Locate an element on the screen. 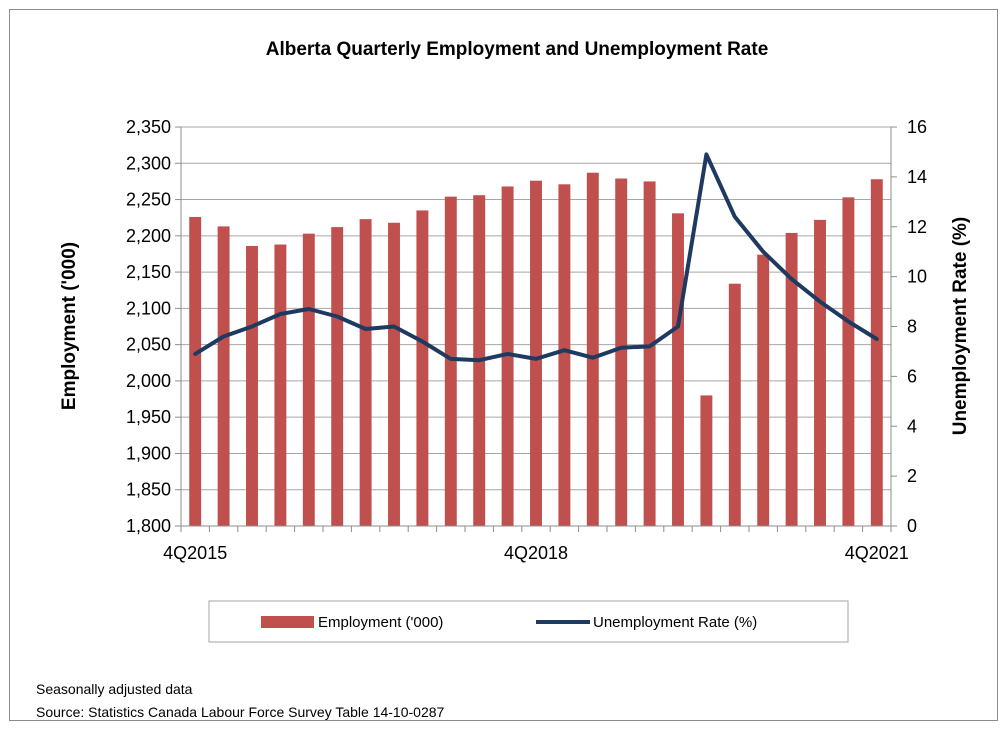 The width and height of the screenshot is (1008, 730). x-tick-label: 4Q2018 is located at coordinates (536, 553).